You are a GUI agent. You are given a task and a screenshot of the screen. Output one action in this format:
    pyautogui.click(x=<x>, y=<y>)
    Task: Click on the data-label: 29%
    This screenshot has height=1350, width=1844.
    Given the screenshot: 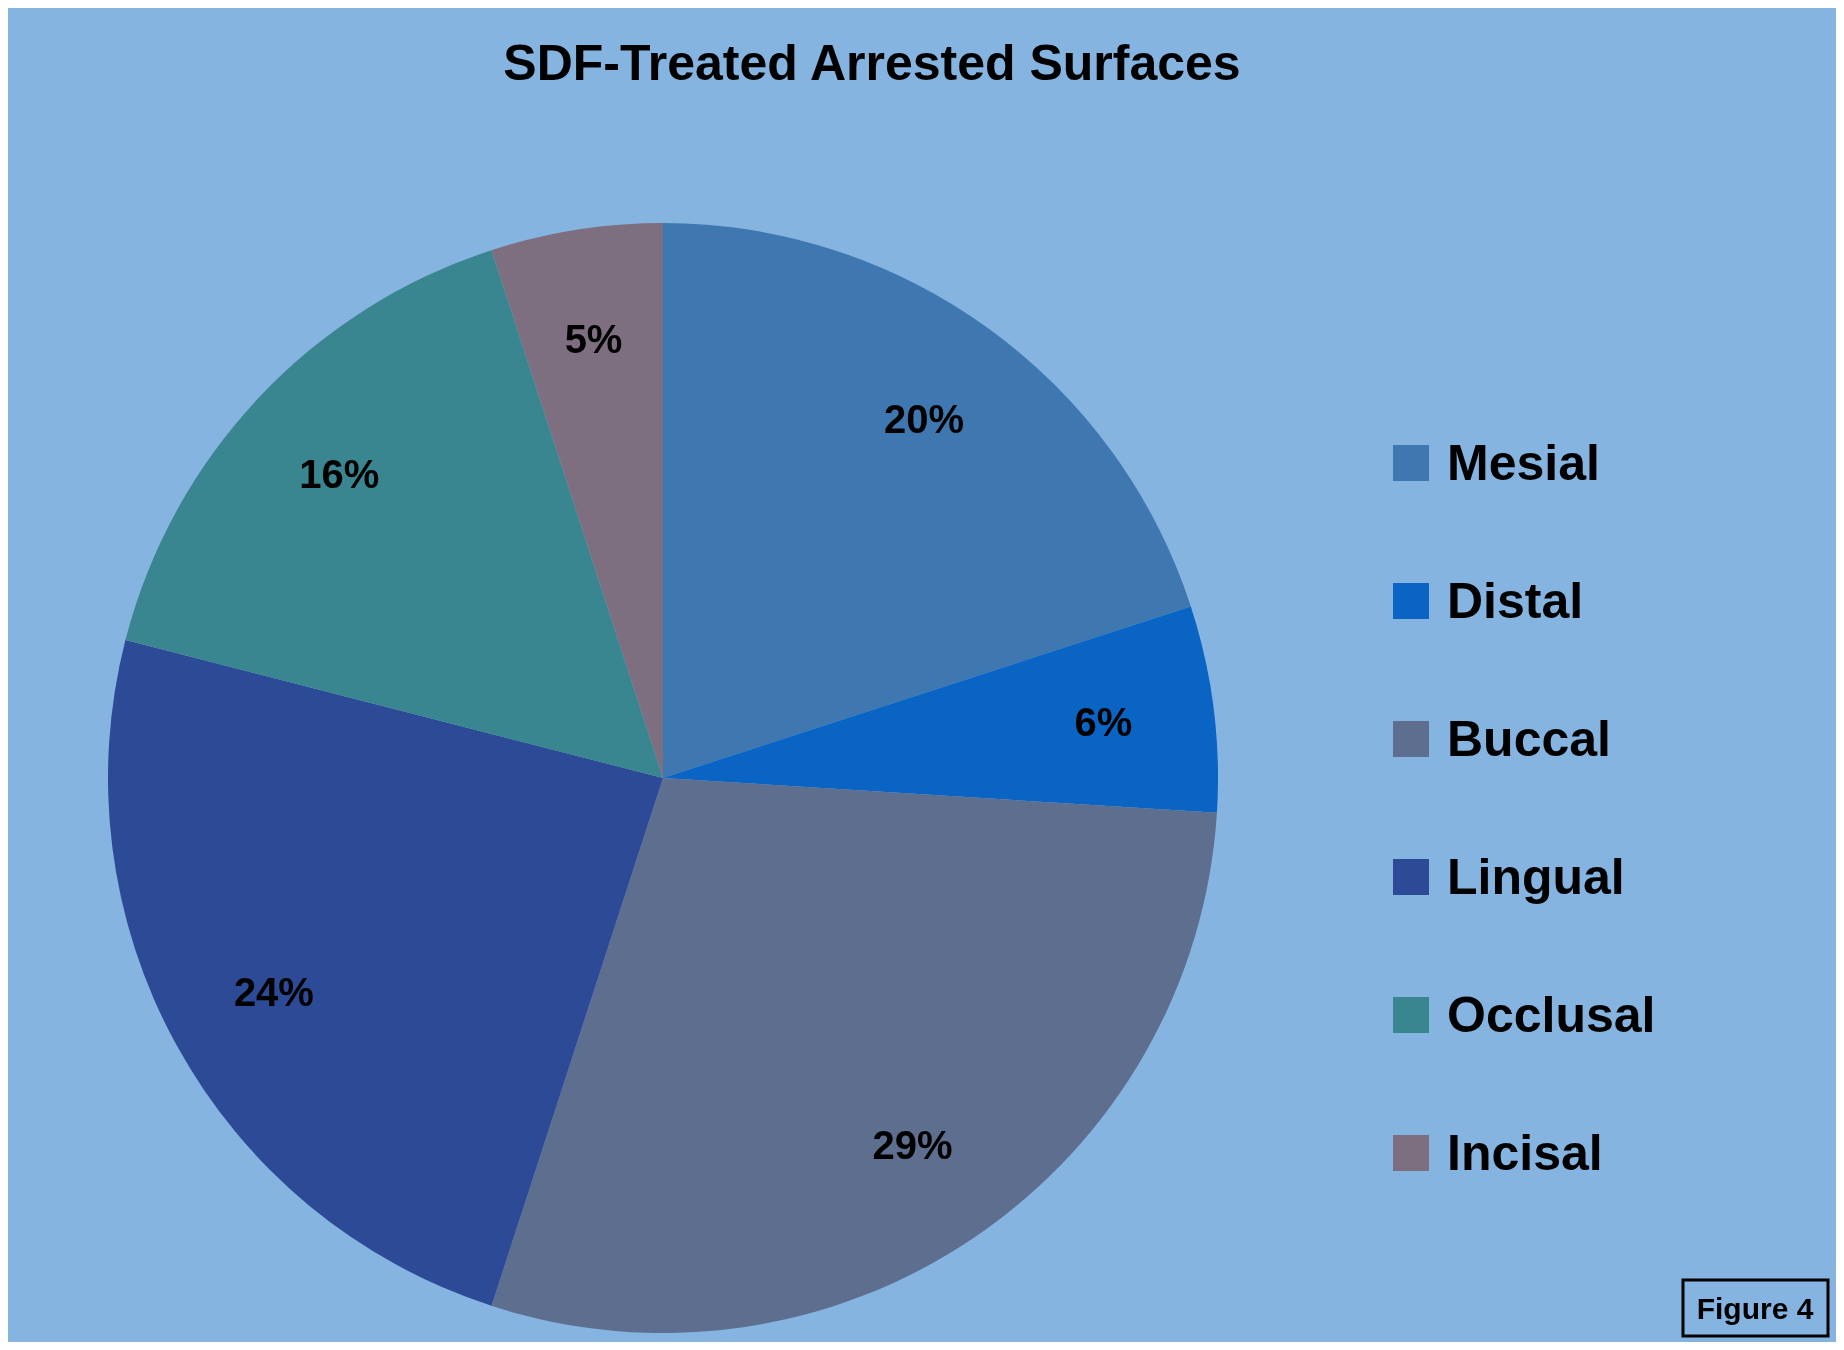 What is the action you would take?
    pyautogui.click(x=912, y=1145)
    